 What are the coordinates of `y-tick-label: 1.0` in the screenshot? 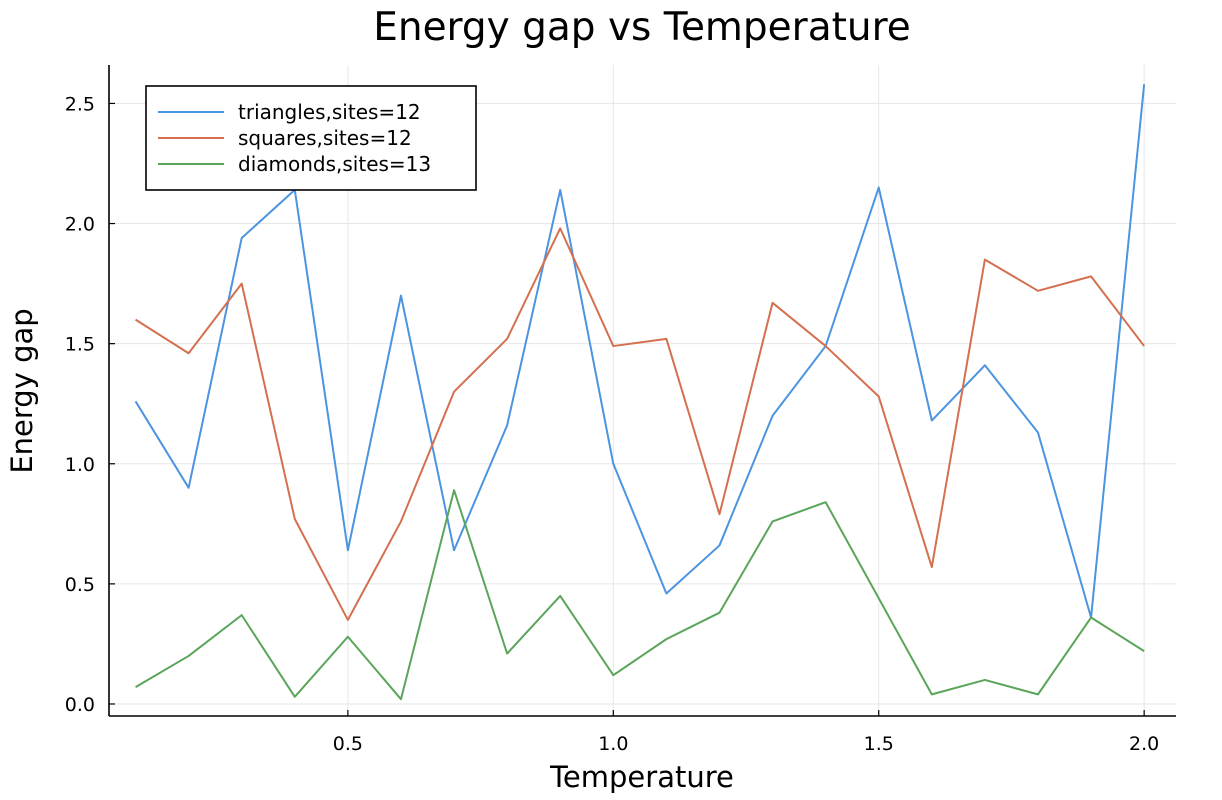 It's located at (80, 465).